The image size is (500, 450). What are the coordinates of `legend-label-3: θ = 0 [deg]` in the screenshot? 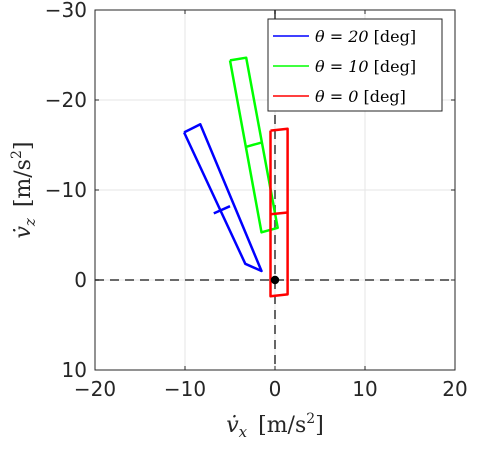 It's located at (360, 96).